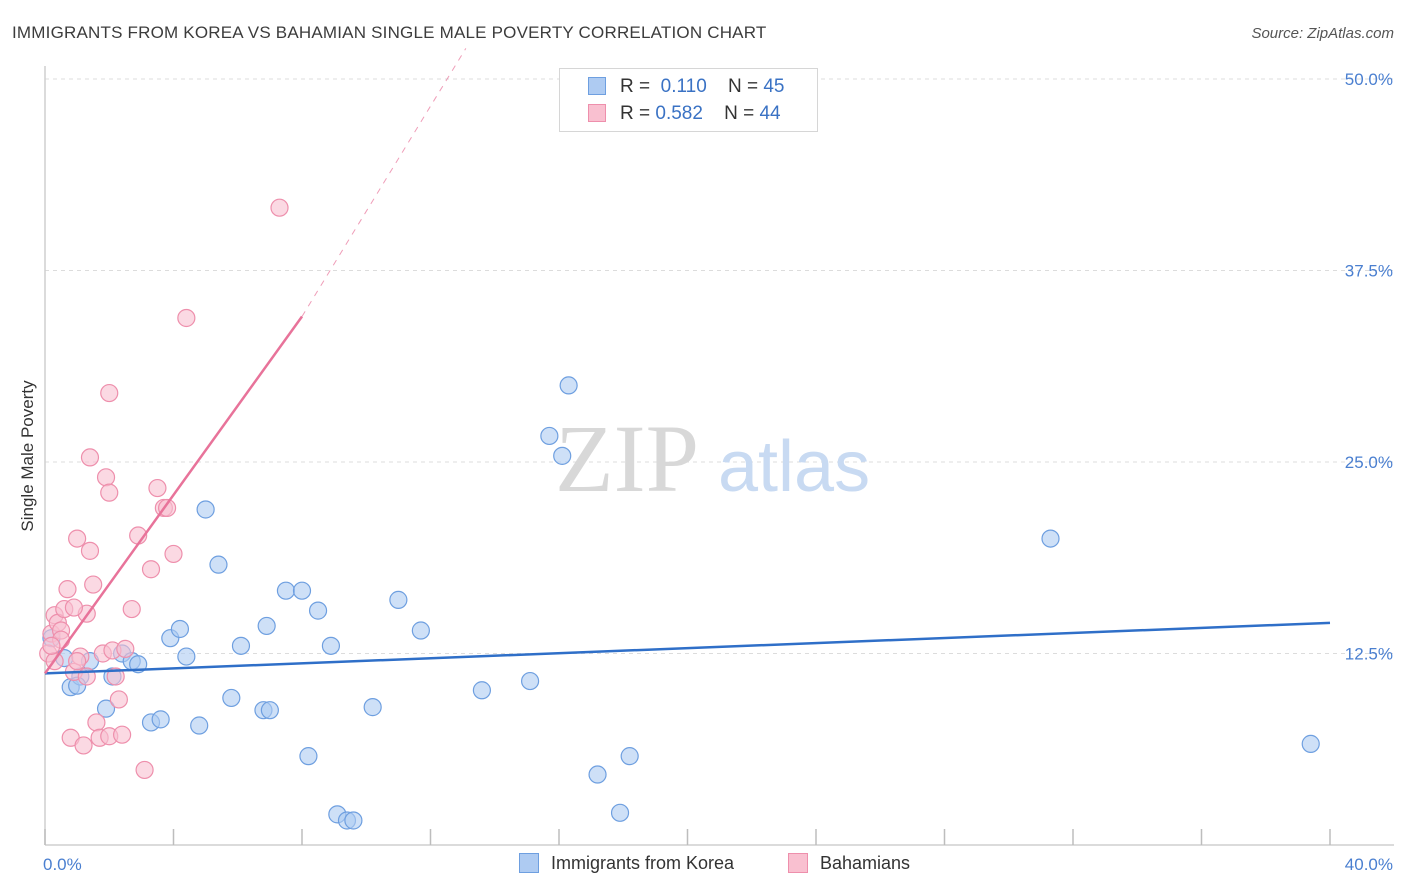  I want to click on x-tick-label: 0.0%, so click(62, 864).